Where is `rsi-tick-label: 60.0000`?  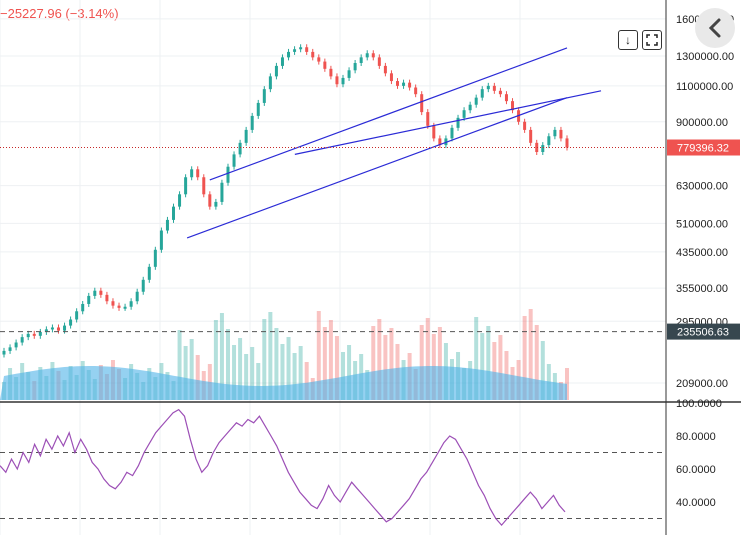
rsi-tick-label: 60.0000 is located at coordinates (696, 470).